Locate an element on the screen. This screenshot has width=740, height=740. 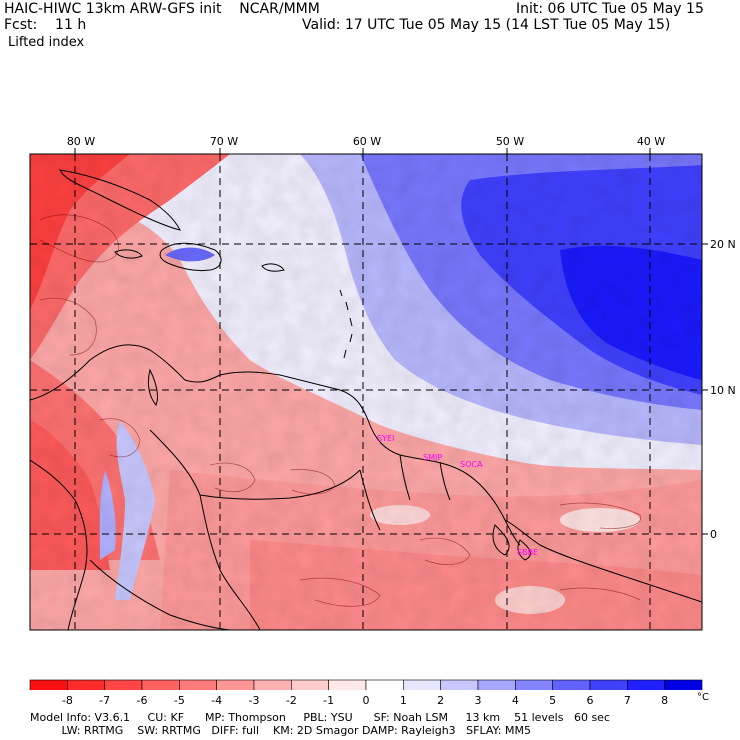
colorbar-tick-label: 3 is located at coordinates (478, 700).